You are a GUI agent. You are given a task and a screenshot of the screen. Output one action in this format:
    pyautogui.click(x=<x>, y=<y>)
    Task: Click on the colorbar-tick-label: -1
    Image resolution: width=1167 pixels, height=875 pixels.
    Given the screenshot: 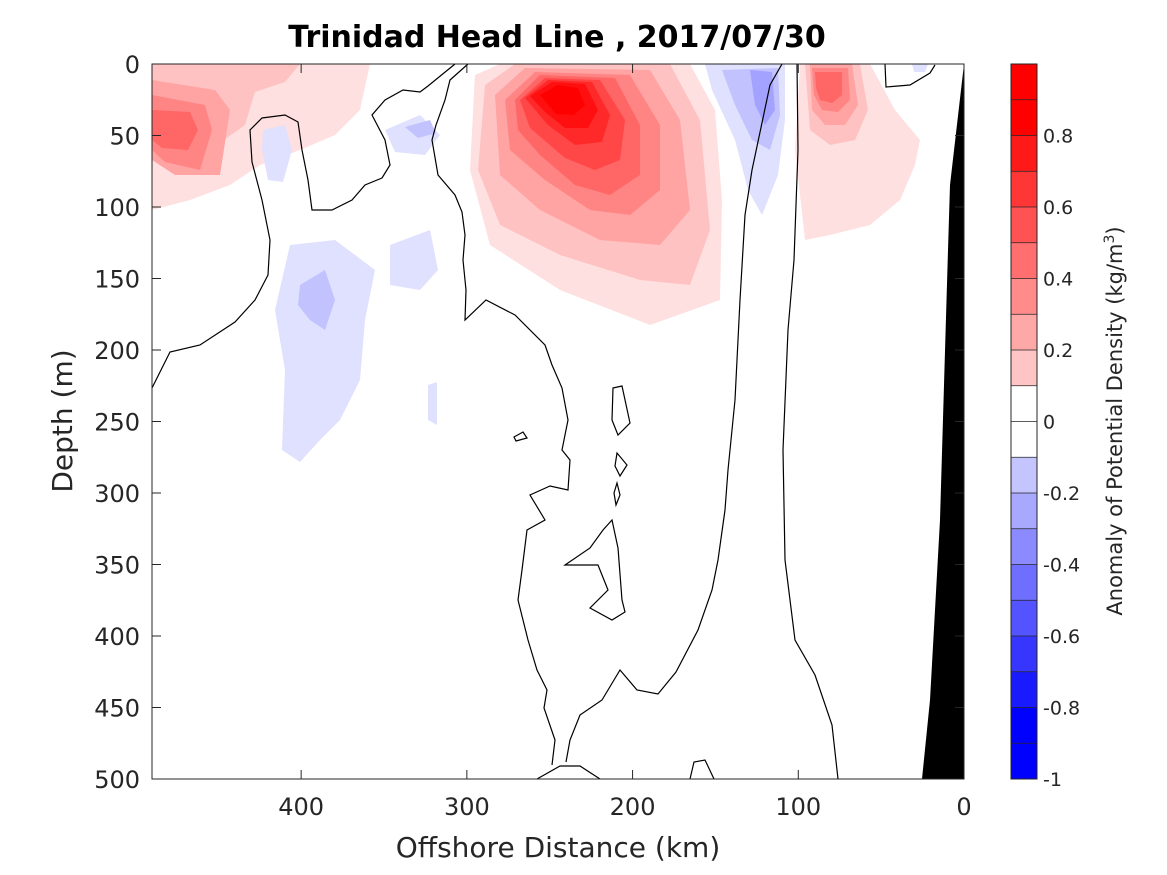 What is the action you would take?
    pyautogui.click(x=1052, y=780)
    